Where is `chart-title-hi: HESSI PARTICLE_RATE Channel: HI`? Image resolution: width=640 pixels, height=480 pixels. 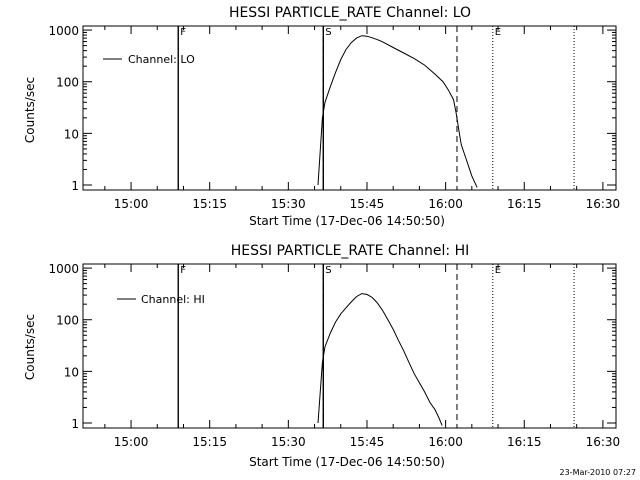 chart-title-hi: HESSI PARTICLE_RATE Channel: HI is located at coordinates (350, 251).